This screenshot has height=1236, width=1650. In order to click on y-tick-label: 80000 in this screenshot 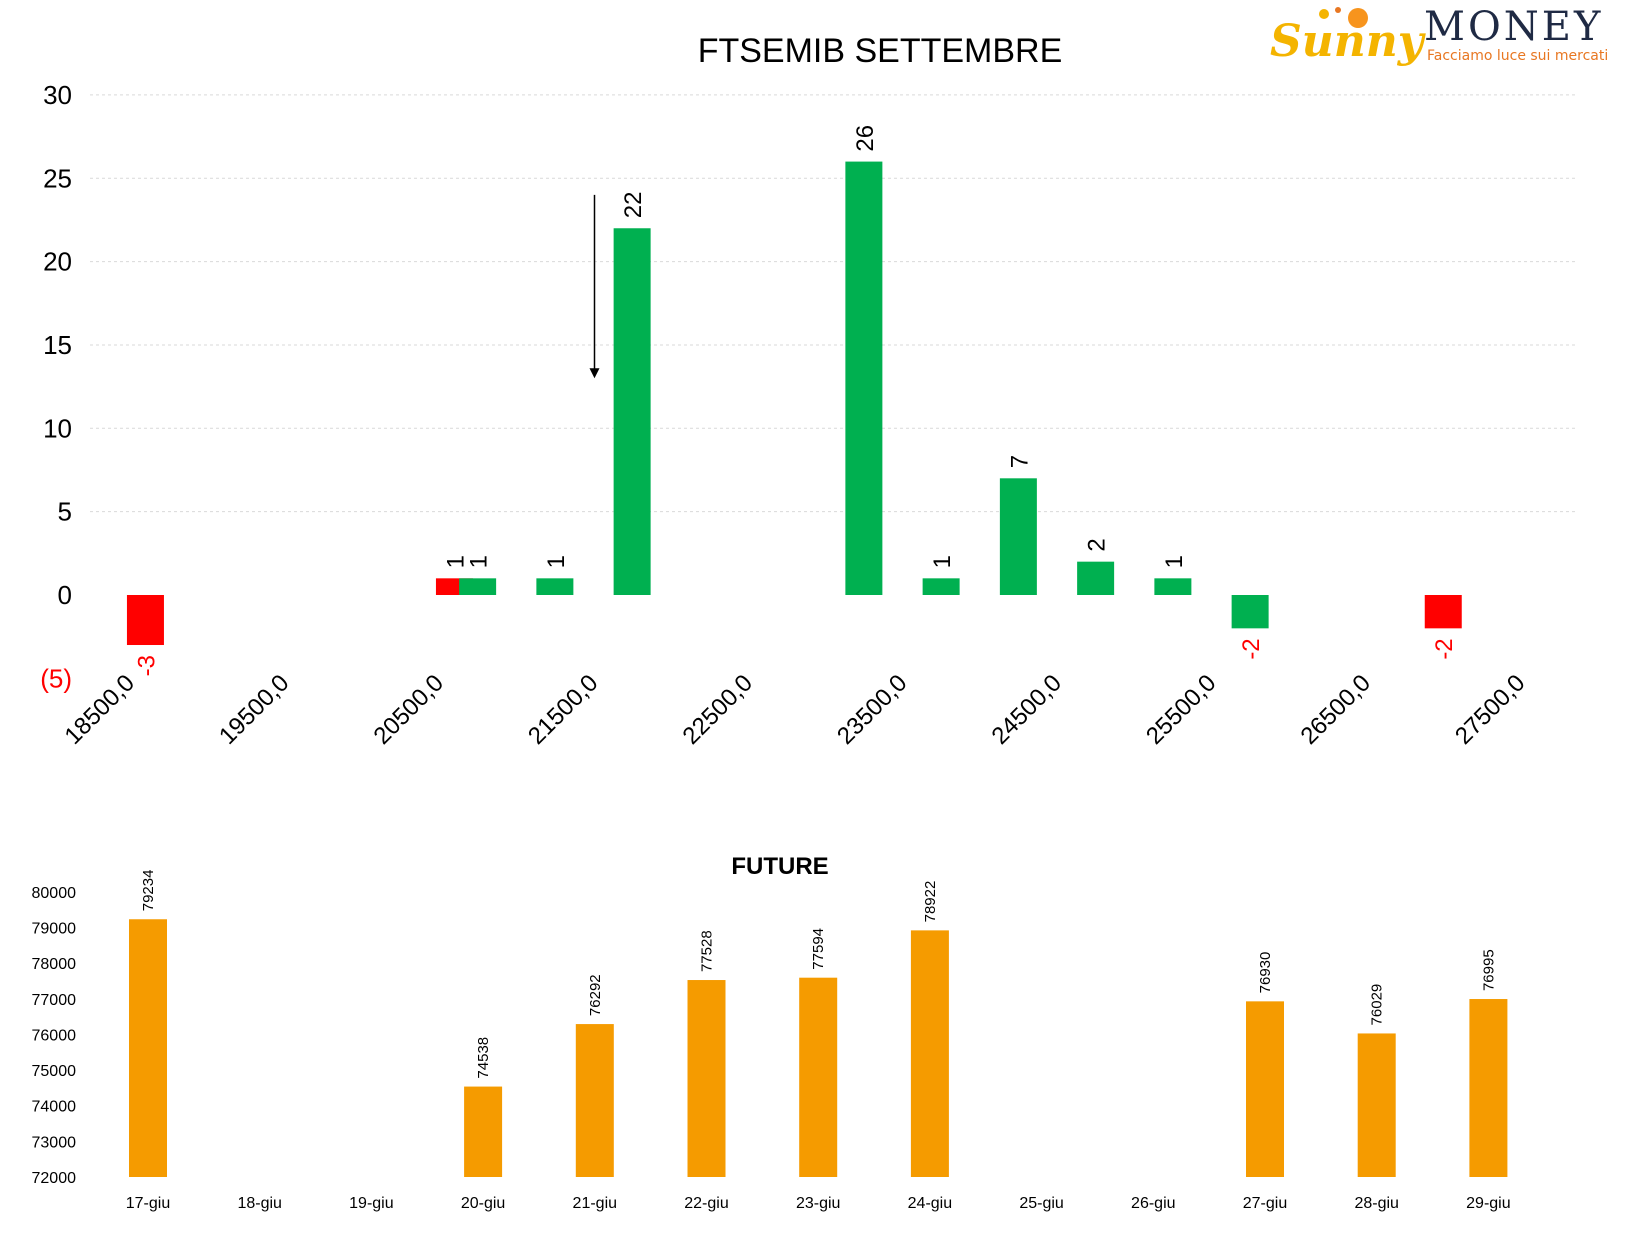, I will do `click(54, 893)`.